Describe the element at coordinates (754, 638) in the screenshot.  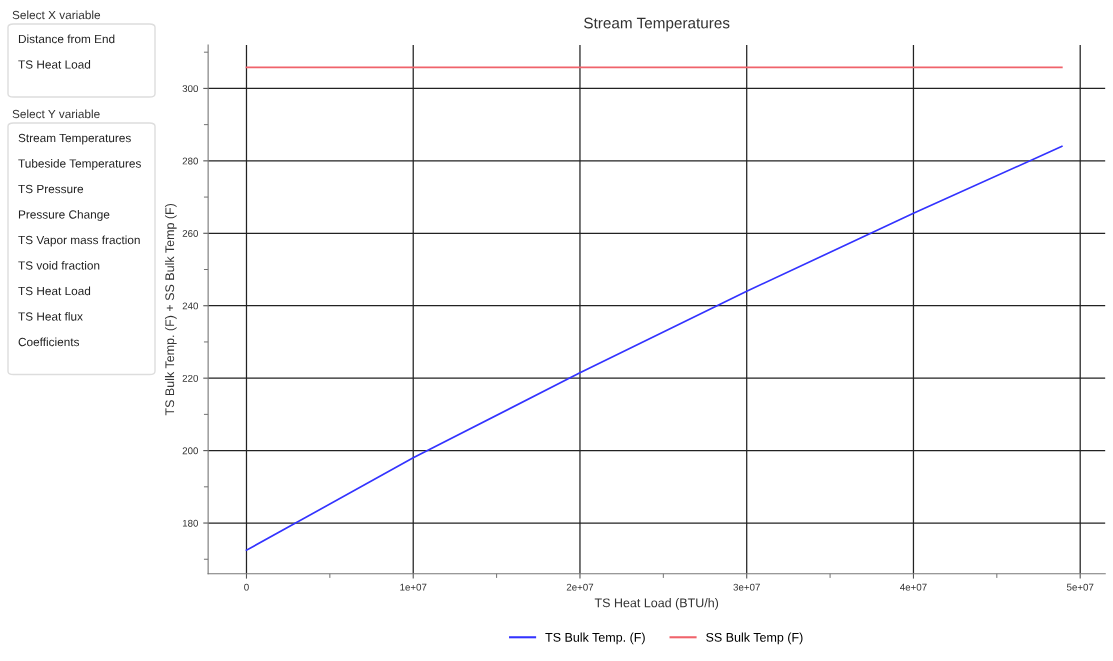
I see `legend-label: SS Bulk Temp (F)` at that location.